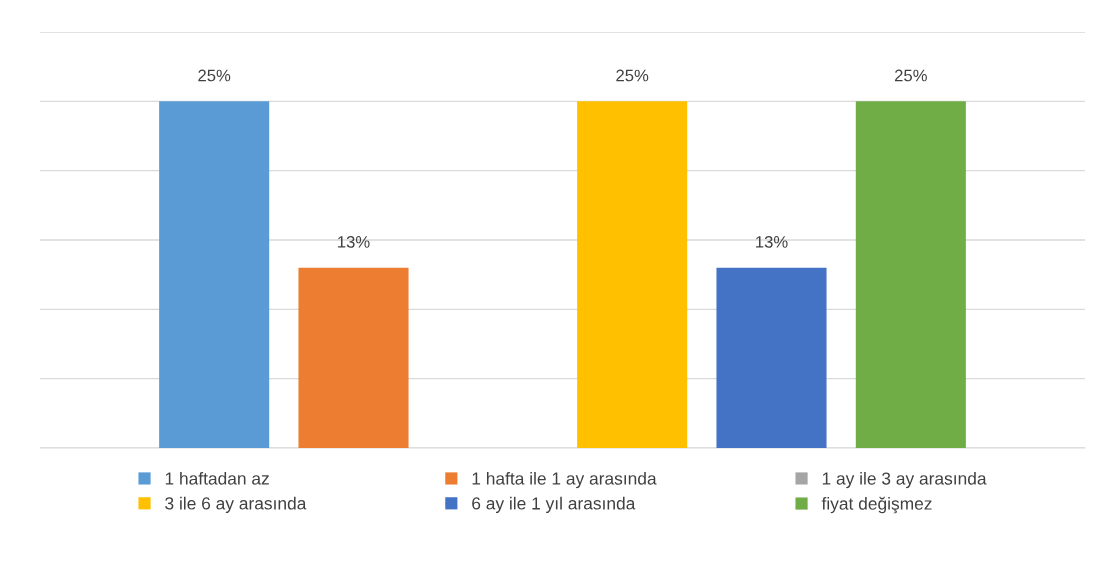  Describe the element at coordinates (236, 504) in the screenshot. I see `legend-label: 3 ile 6 ay arasında` at that location.